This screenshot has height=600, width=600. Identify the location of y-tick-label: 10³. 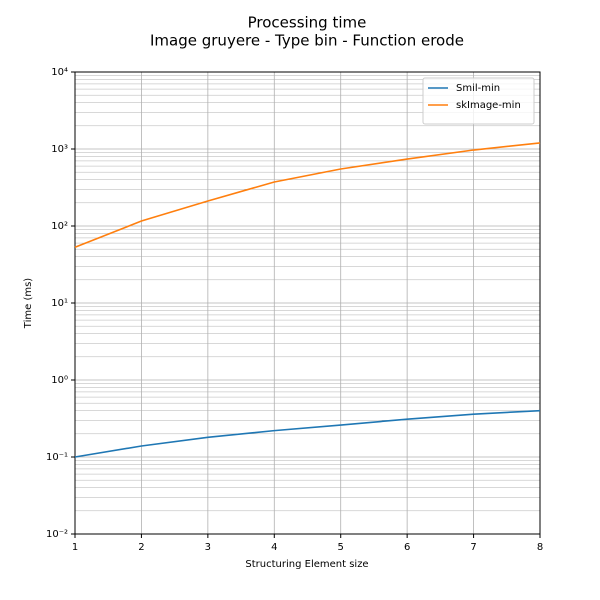
(59, 149).